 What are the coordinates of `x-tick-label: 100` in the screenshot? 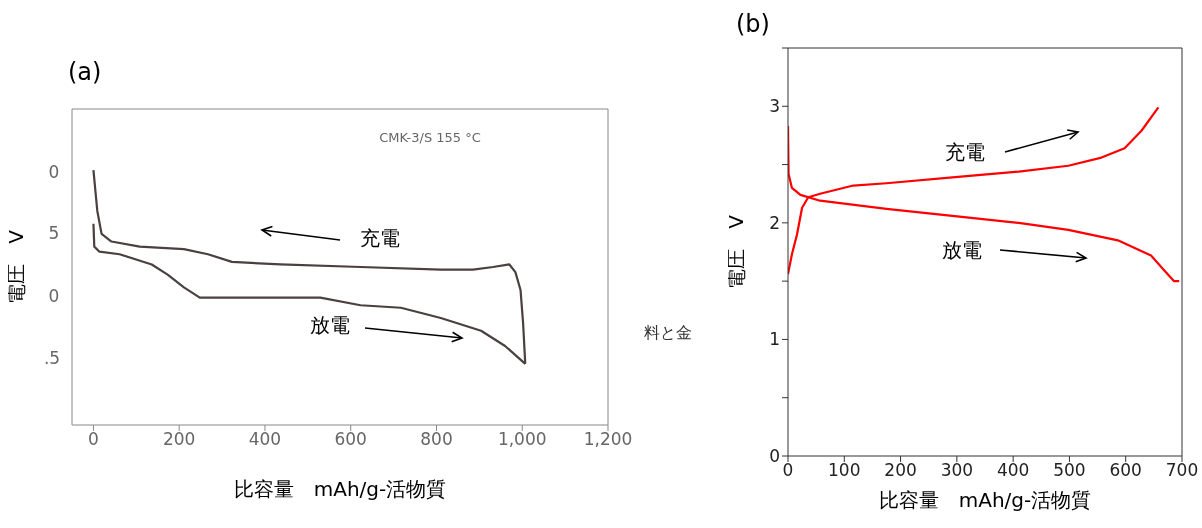 It's located at (844, 470).